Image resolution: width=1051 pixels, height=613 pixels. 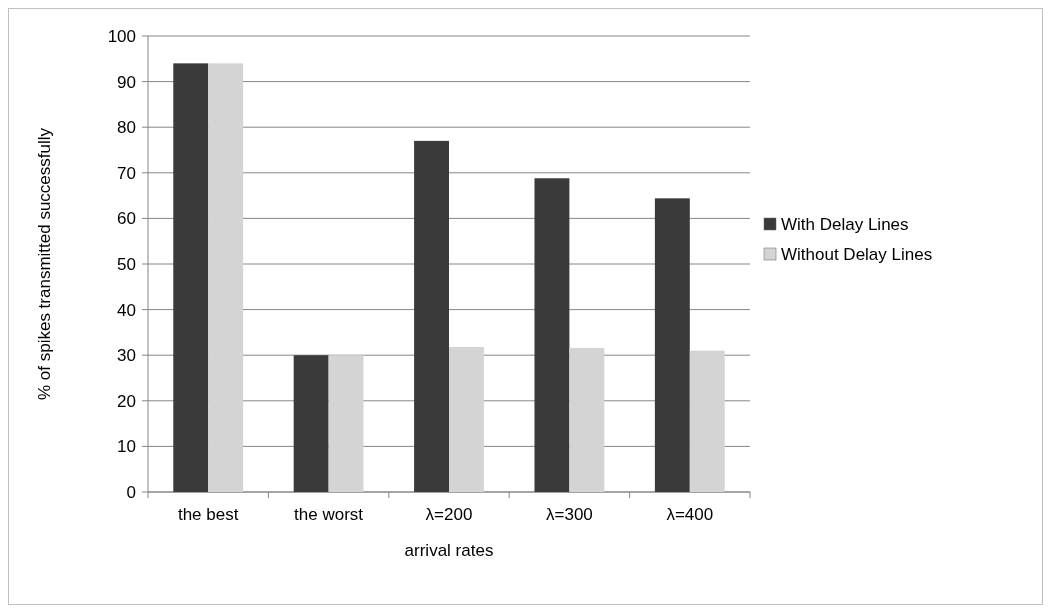 What do you see at coordinates (126, 264) in the screenshot?
I see `y-tick-label: 50` at bounding box center [126, 264].